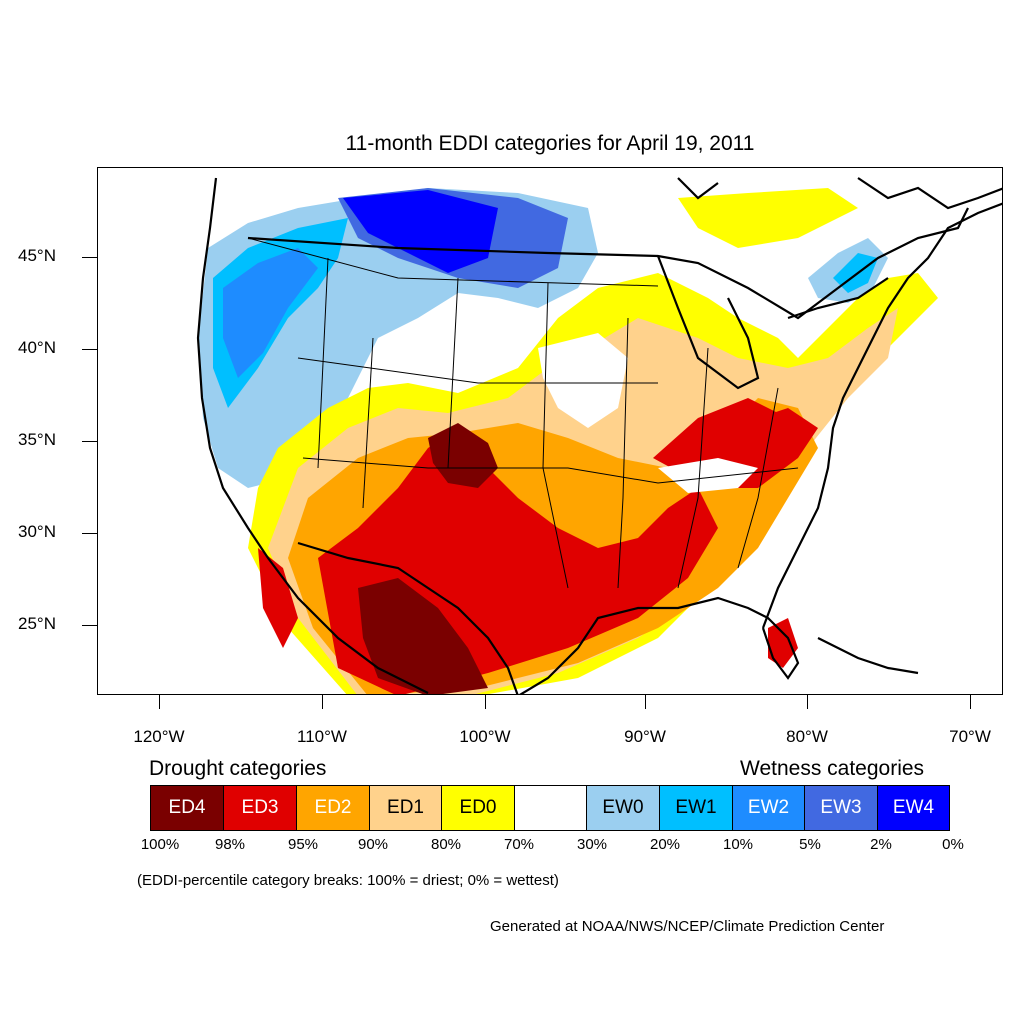 The height and width of the screenshot is (1024, 1024). What do you see at coordinates (788, 433) in the screenshot?
I see `ed3-region-midatlantic` at bounding box center [788, 433].